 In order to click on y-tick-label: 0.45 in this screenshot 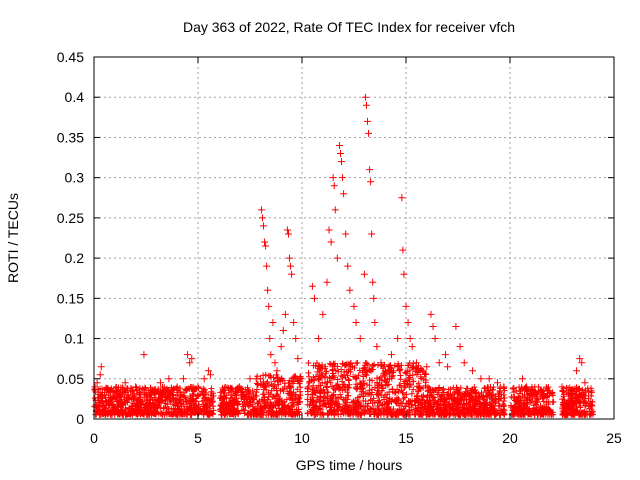, I will do `click(70, 57)`.